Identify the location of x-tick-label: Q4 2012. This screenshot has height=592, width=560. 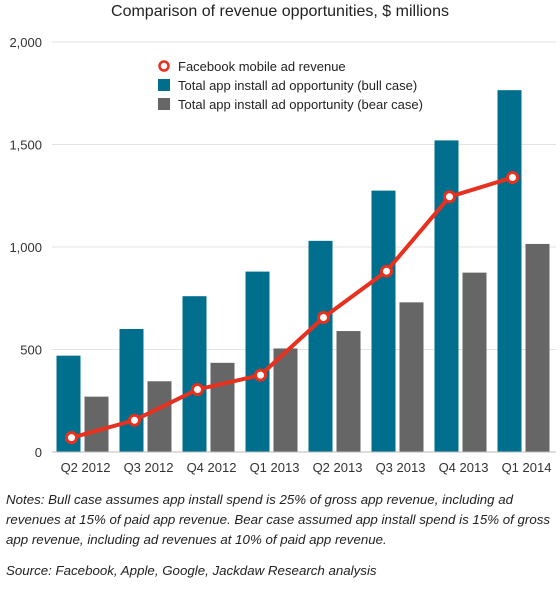
(212, 467).